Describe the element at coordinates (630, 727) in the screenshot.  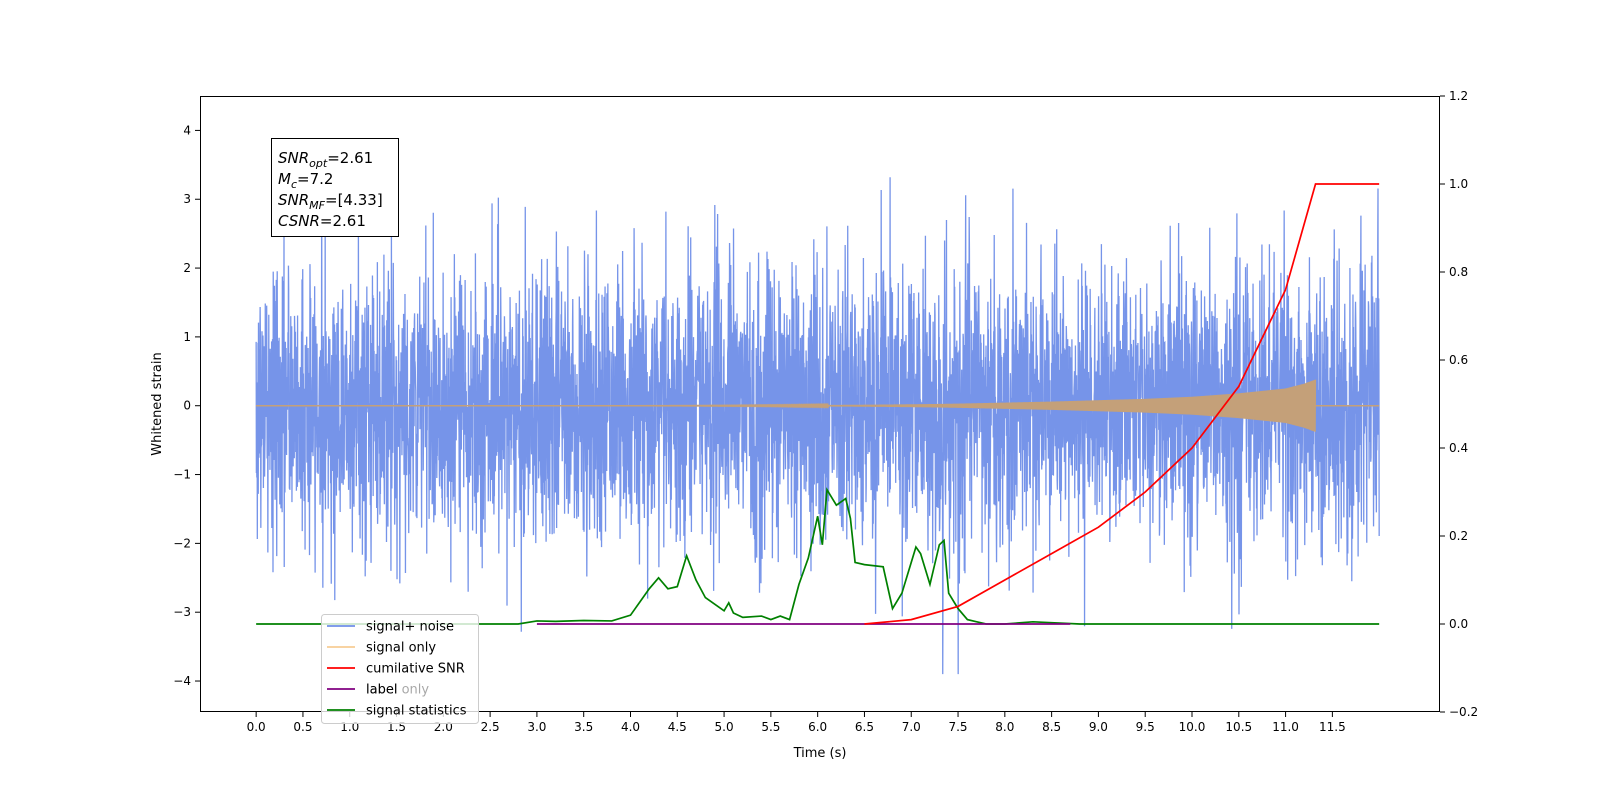
I see `x-tick-label: 4.0` at that location.